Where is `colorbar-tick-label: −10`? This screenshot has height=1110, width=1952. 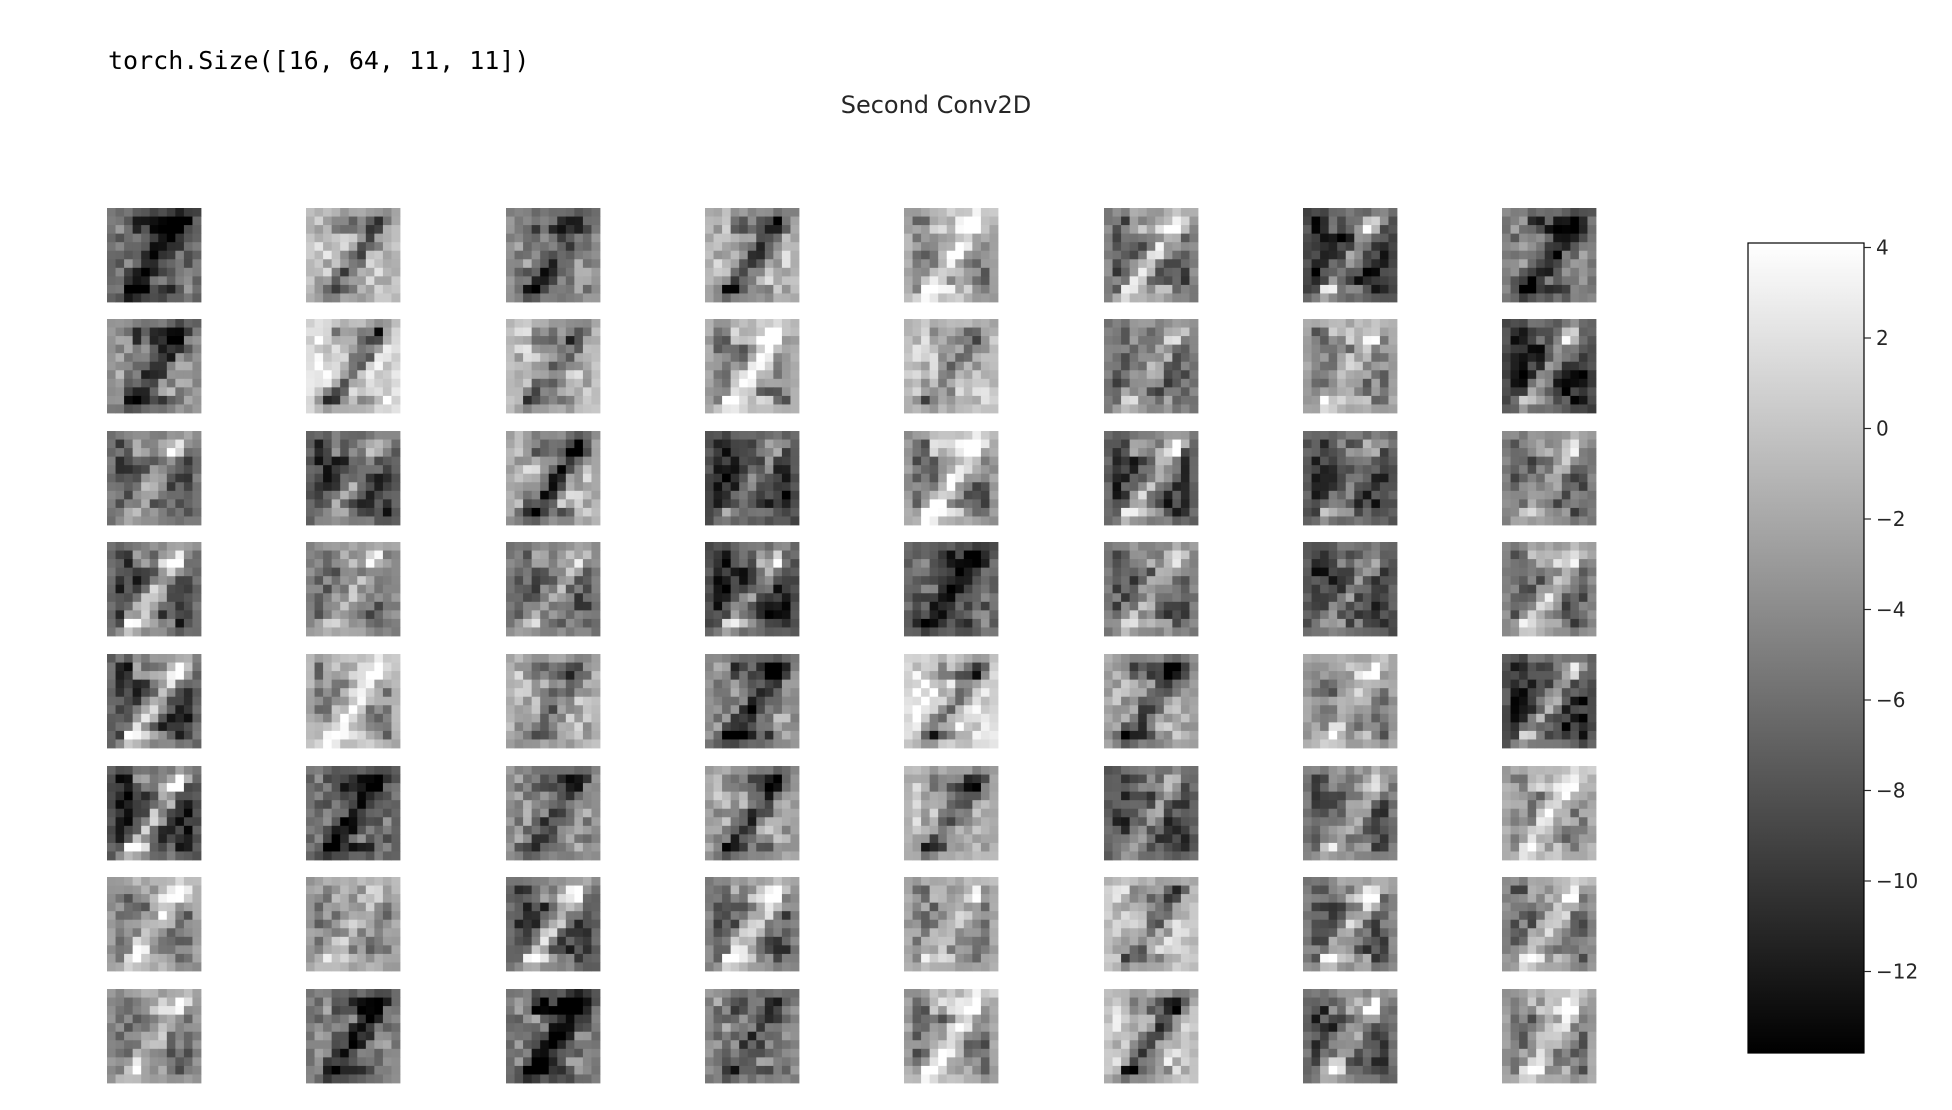
colorbar-tick-label: −10 is located at coordinates (1897, 881).